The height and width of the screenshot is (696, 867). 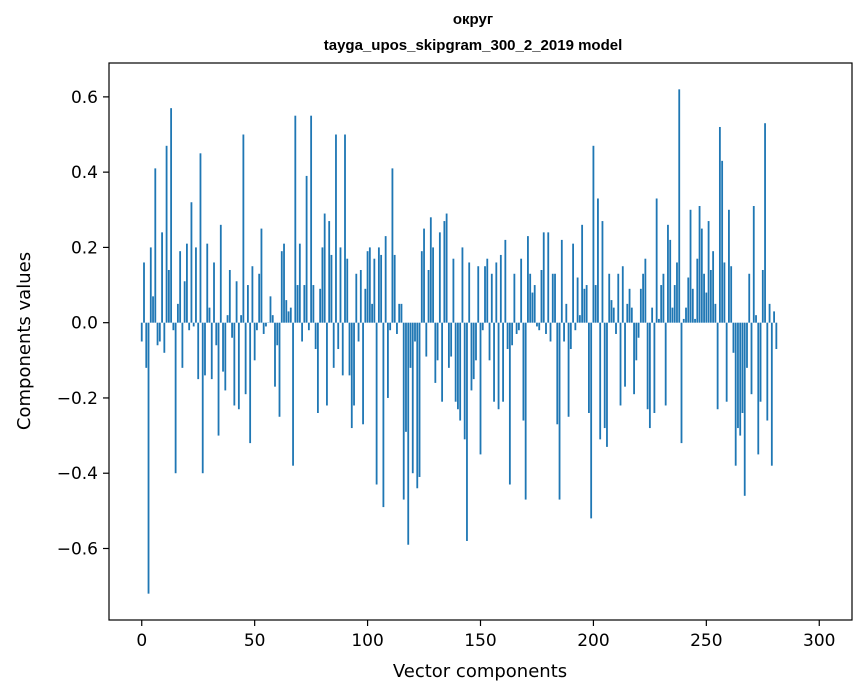 I want to click on x-tick-label: 300, so click(x=819, y=641).